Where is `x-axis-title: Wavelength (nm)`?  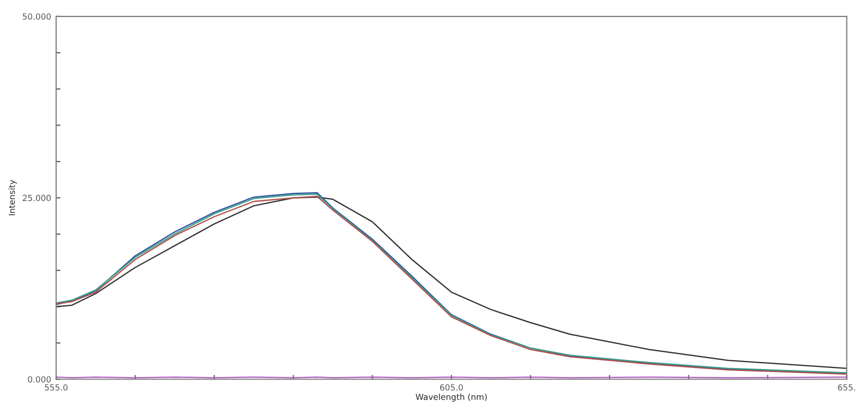
x-axis-title: Wavelength (nm) is located at coordinates (451, 398).